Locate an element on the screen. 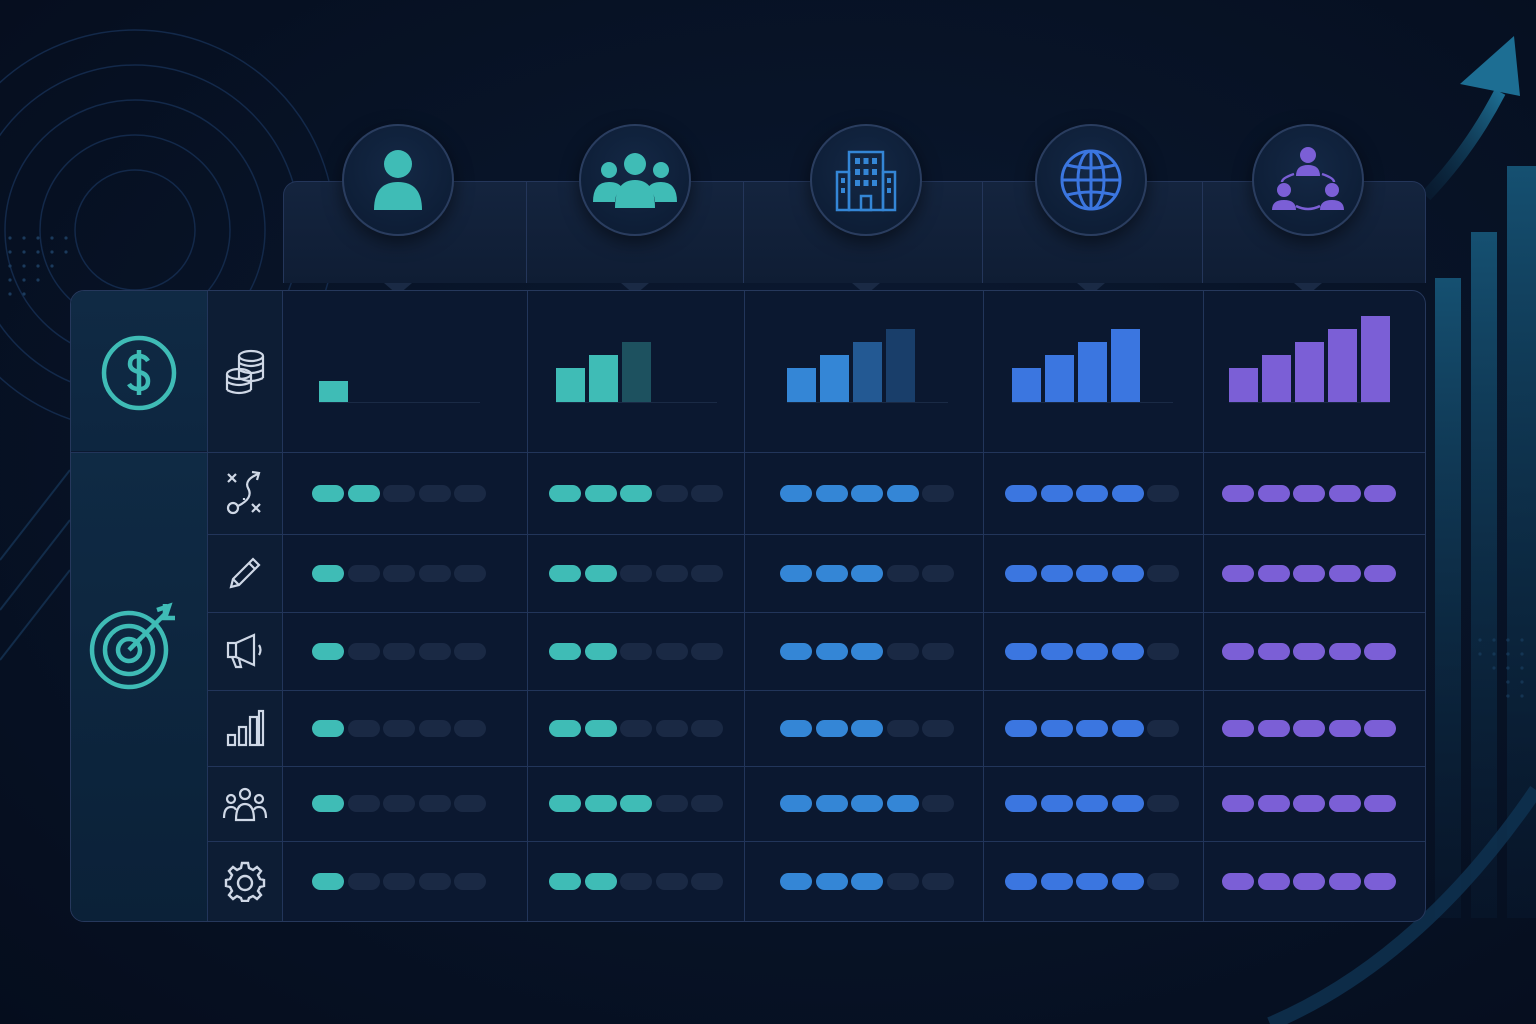 This screenshot has width=1536, height=1024. team-group-icon is located at coordinates (635, 180).